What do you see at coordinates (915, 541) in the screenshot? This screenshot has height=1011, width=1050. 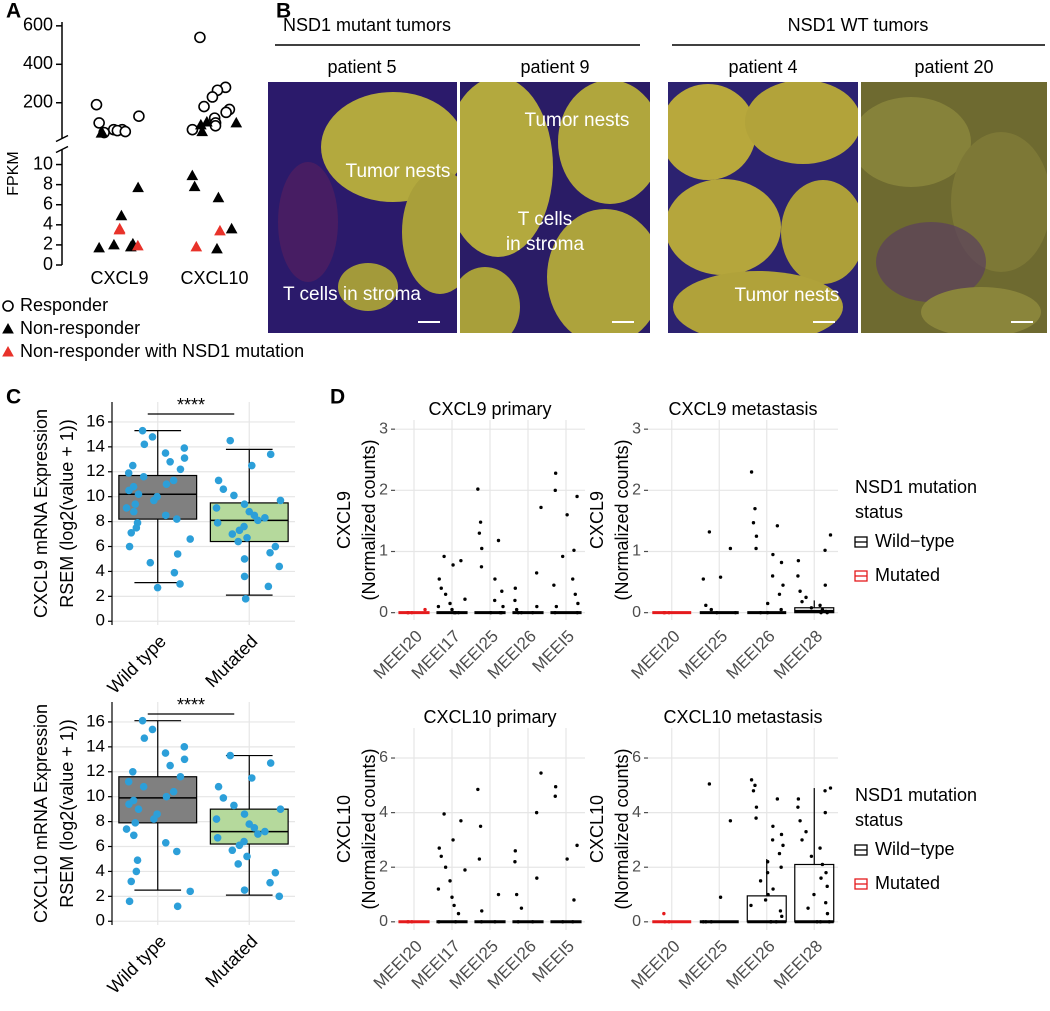 I see `legend-label: Wild−type` at bounding box center [915, 541].